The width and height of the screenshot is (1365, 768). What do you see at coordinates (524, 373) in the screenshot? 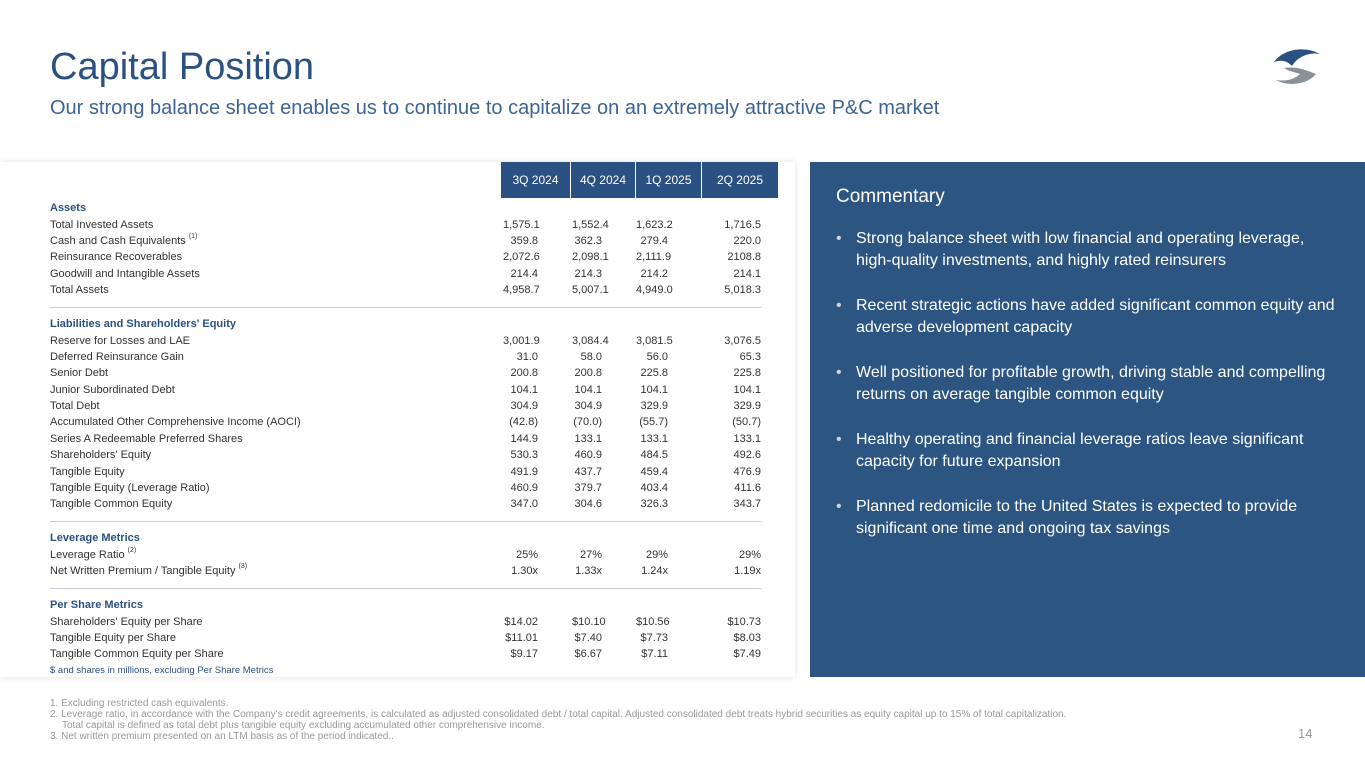
I see `table-cell: 200.8` at bounding box center [524, 373].